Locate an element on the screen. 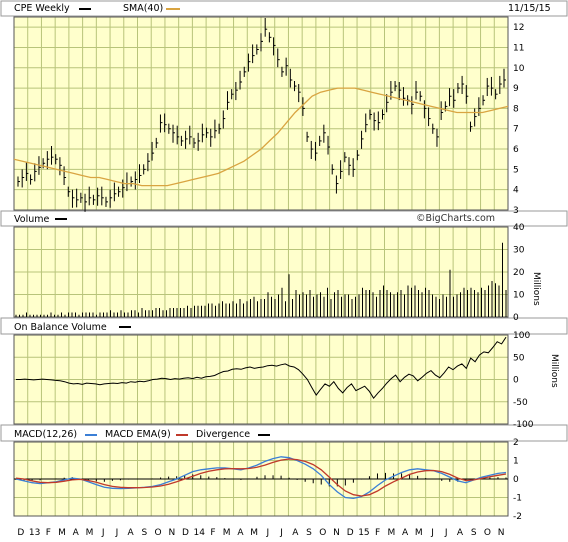  volume-unit: Millions is located at coordinates (536, 289).